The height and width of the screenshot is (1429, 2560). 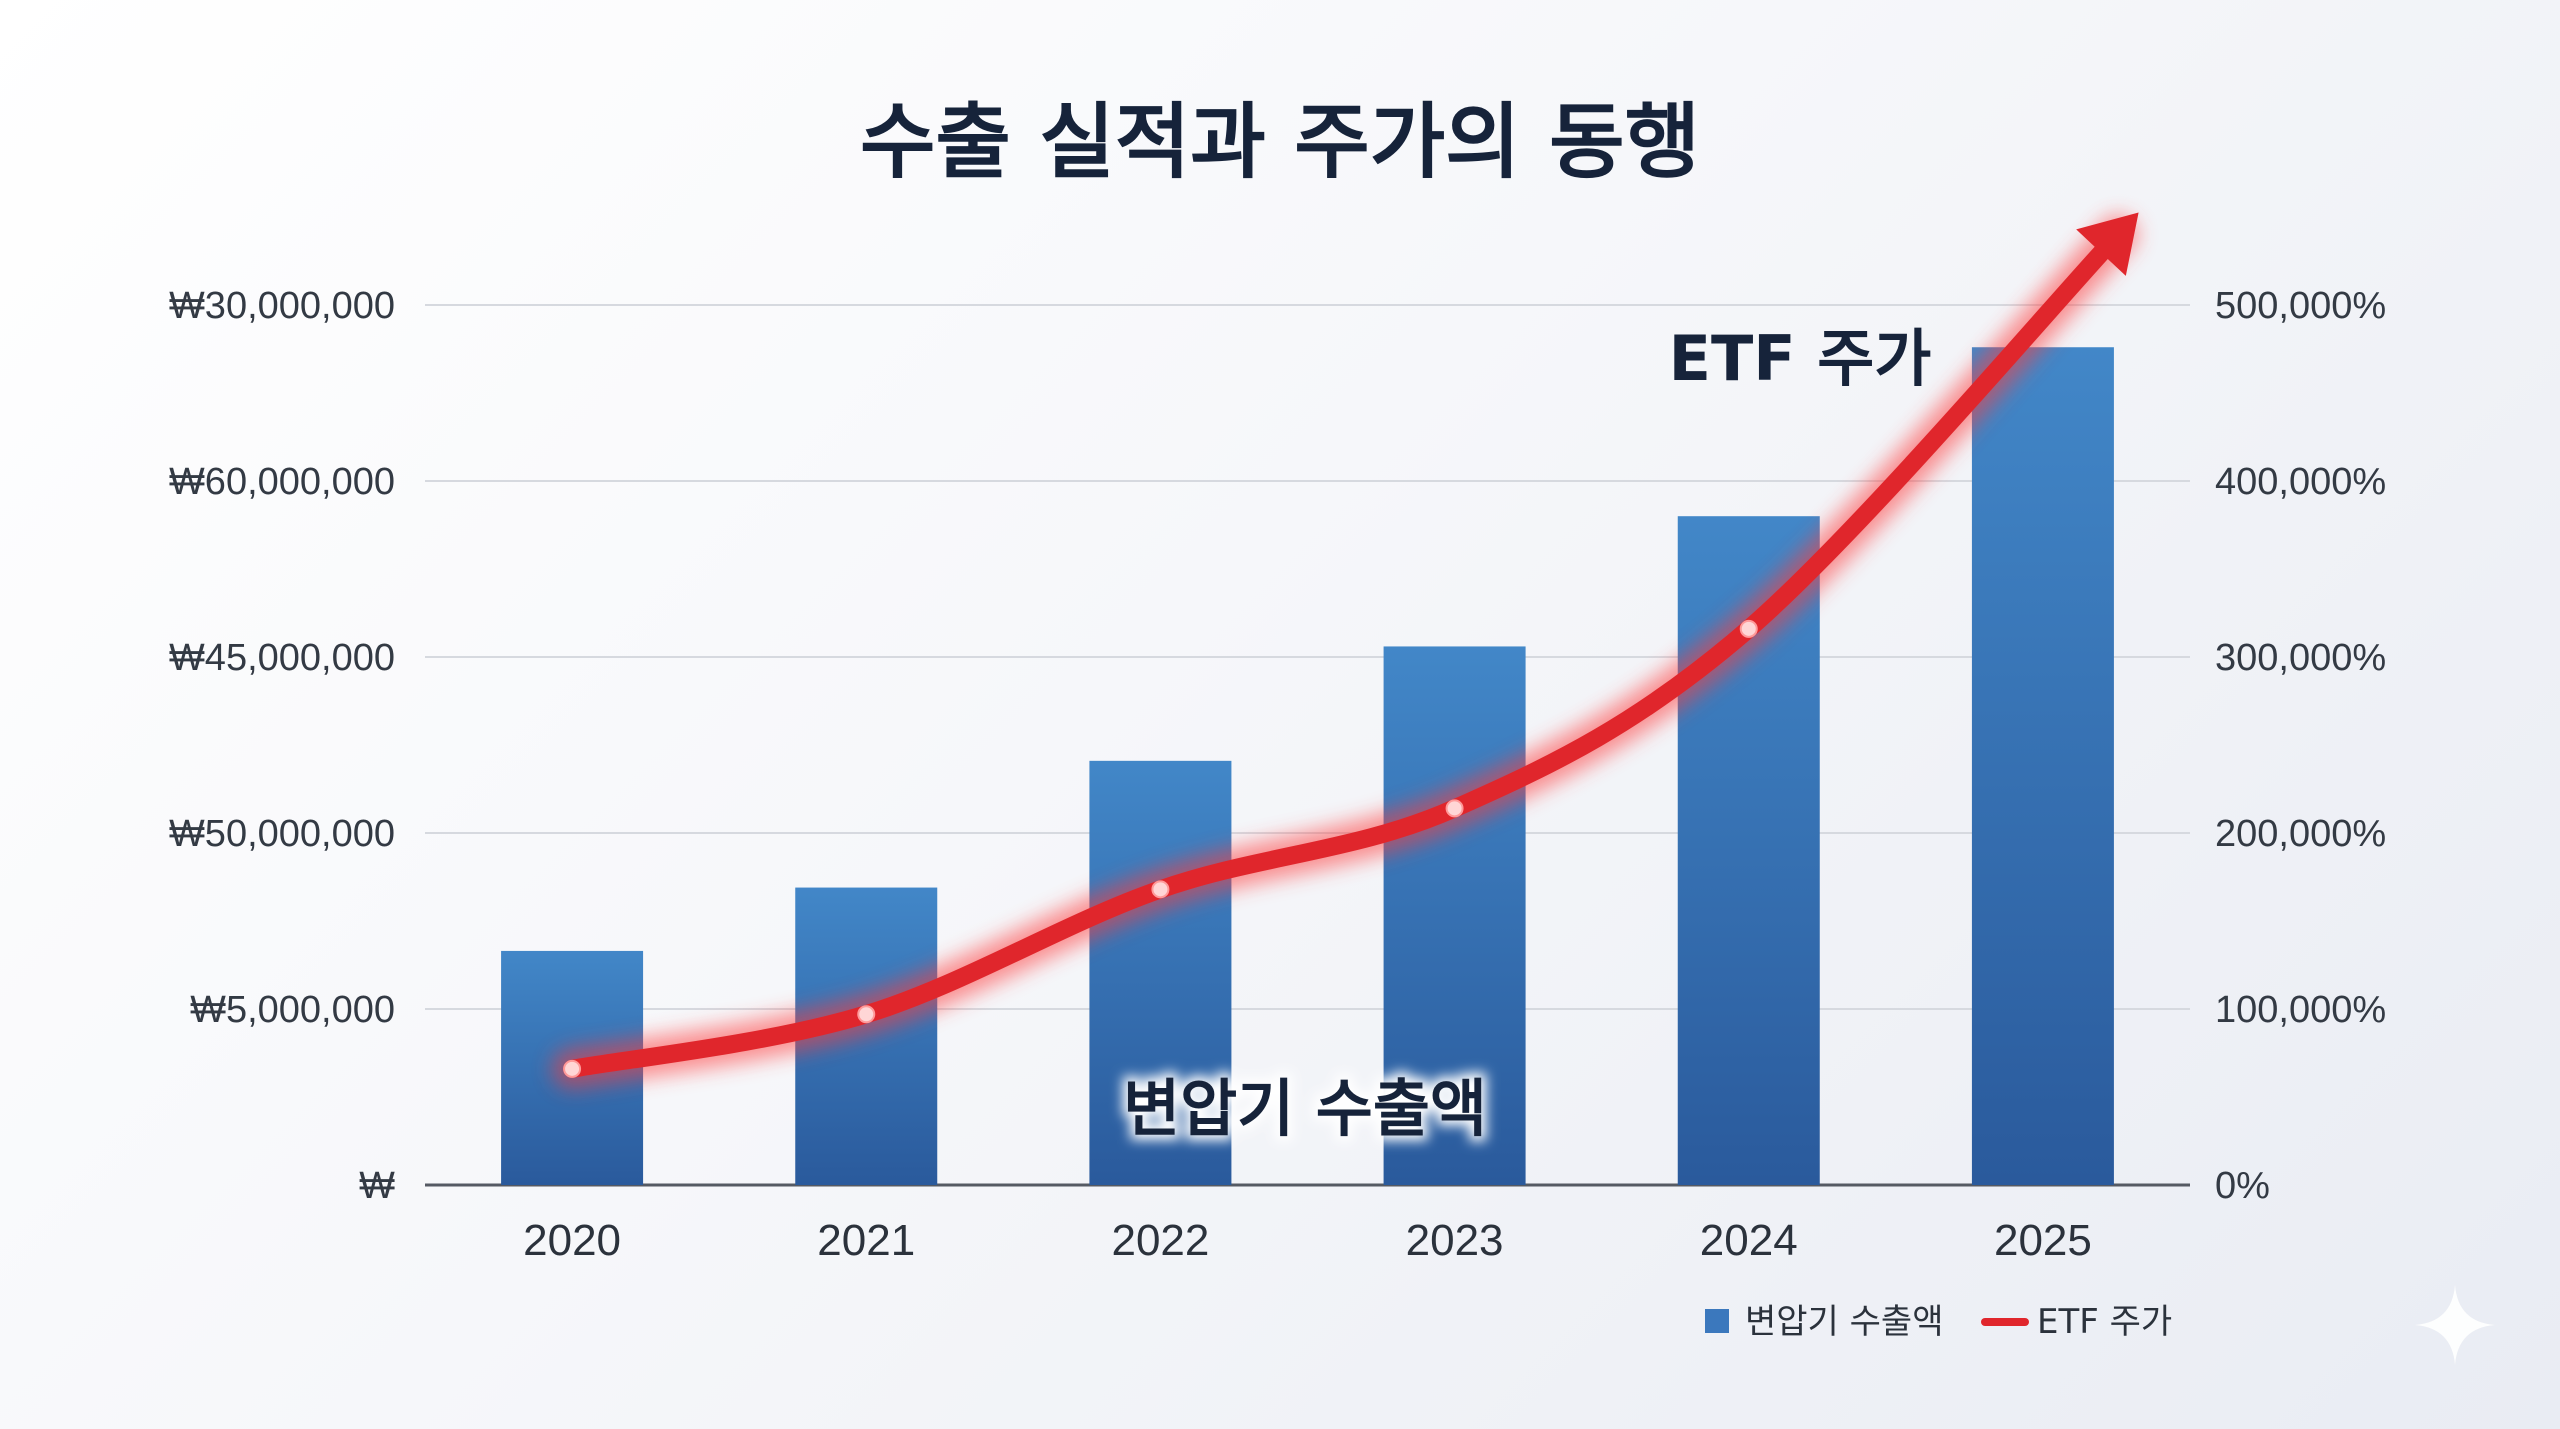 What do you see at coordinates (2104, 1322) in the screenshot?
I see `legend-line-label: ETF 주가` at bounding box center [2104, 1322].